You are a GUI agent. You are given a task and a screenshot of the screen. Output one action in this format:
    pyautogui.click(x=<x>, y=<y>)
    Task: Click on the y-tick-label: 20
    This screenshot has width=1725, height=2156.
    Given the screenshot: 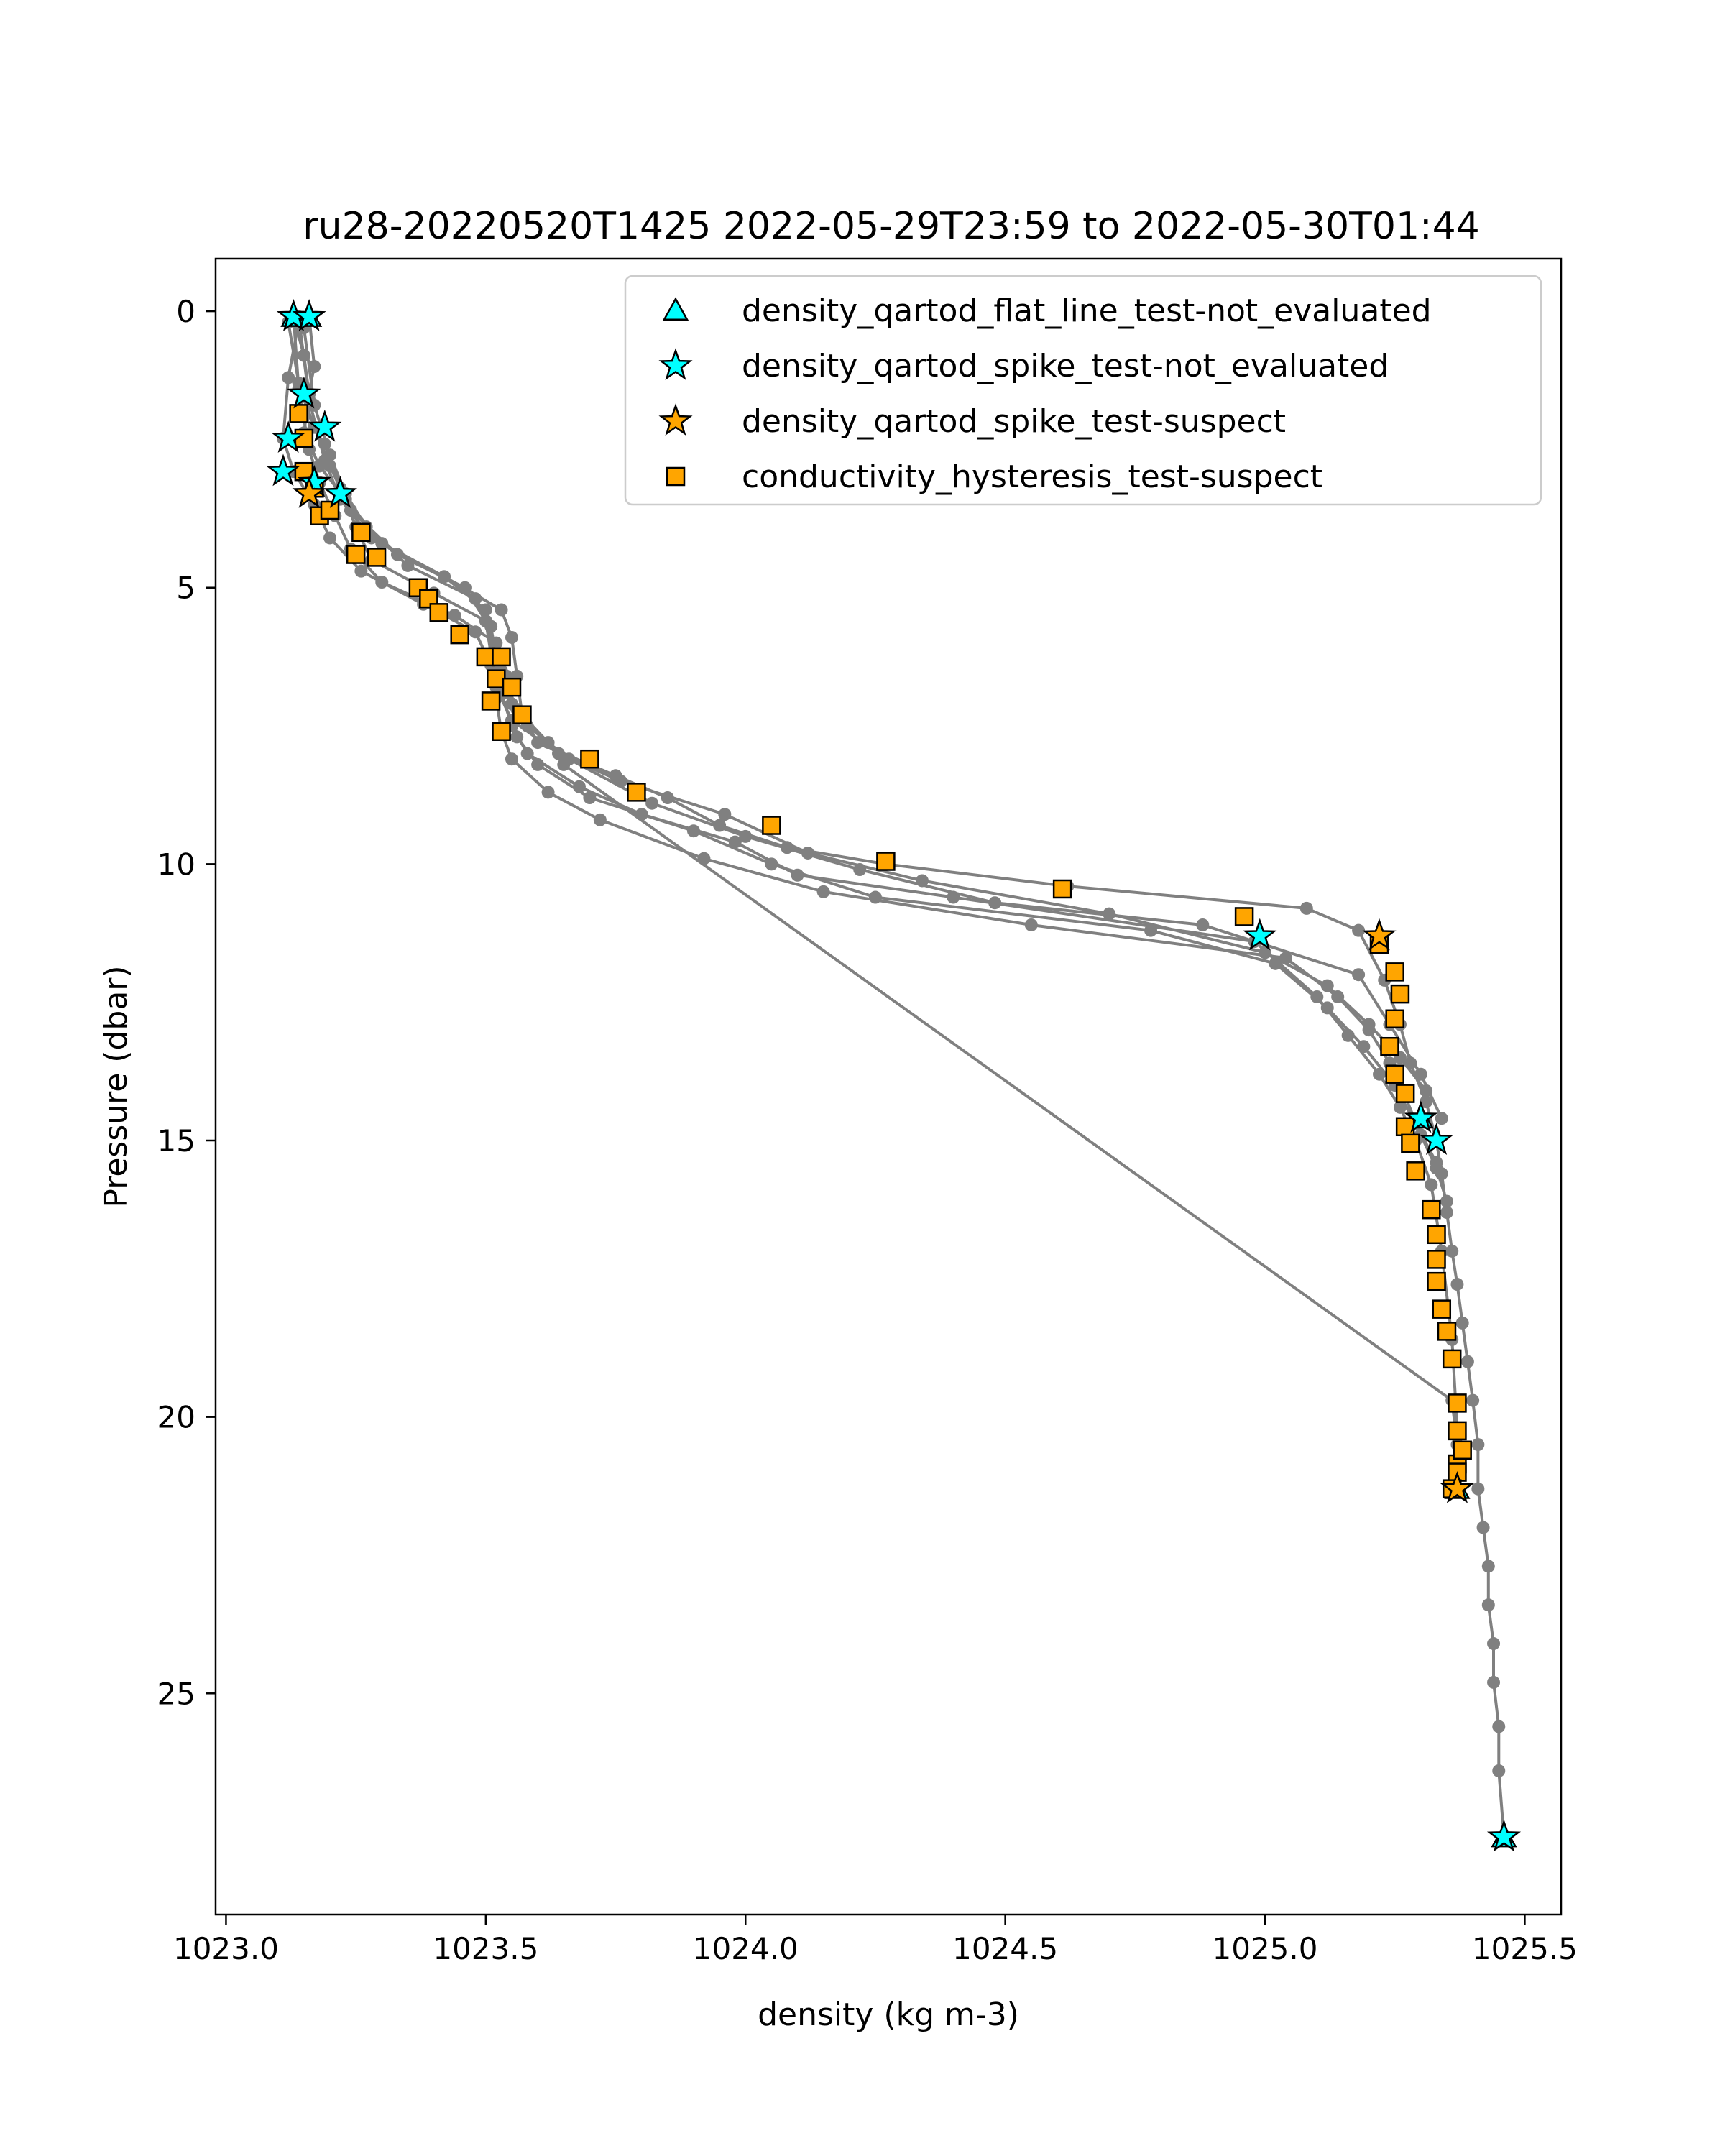 What is the action you would take?
    pyautogui.click(x=176, y=1417)
    